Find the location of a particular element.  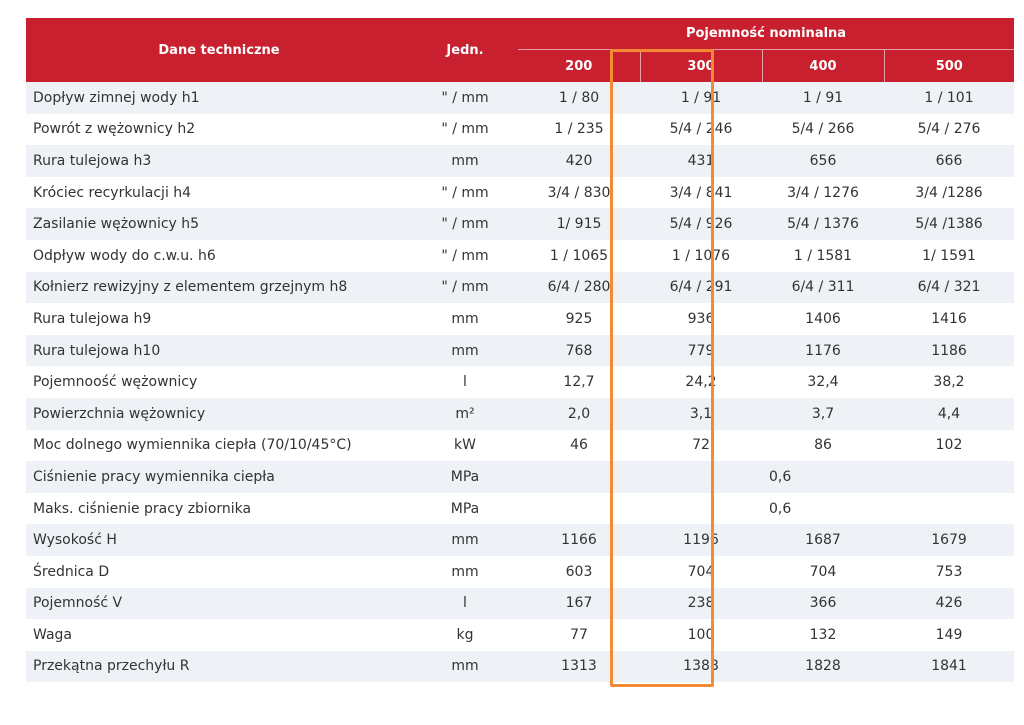

row-parameter-name: Pojemnoość wężownicy is located at coordinates (219, 382).